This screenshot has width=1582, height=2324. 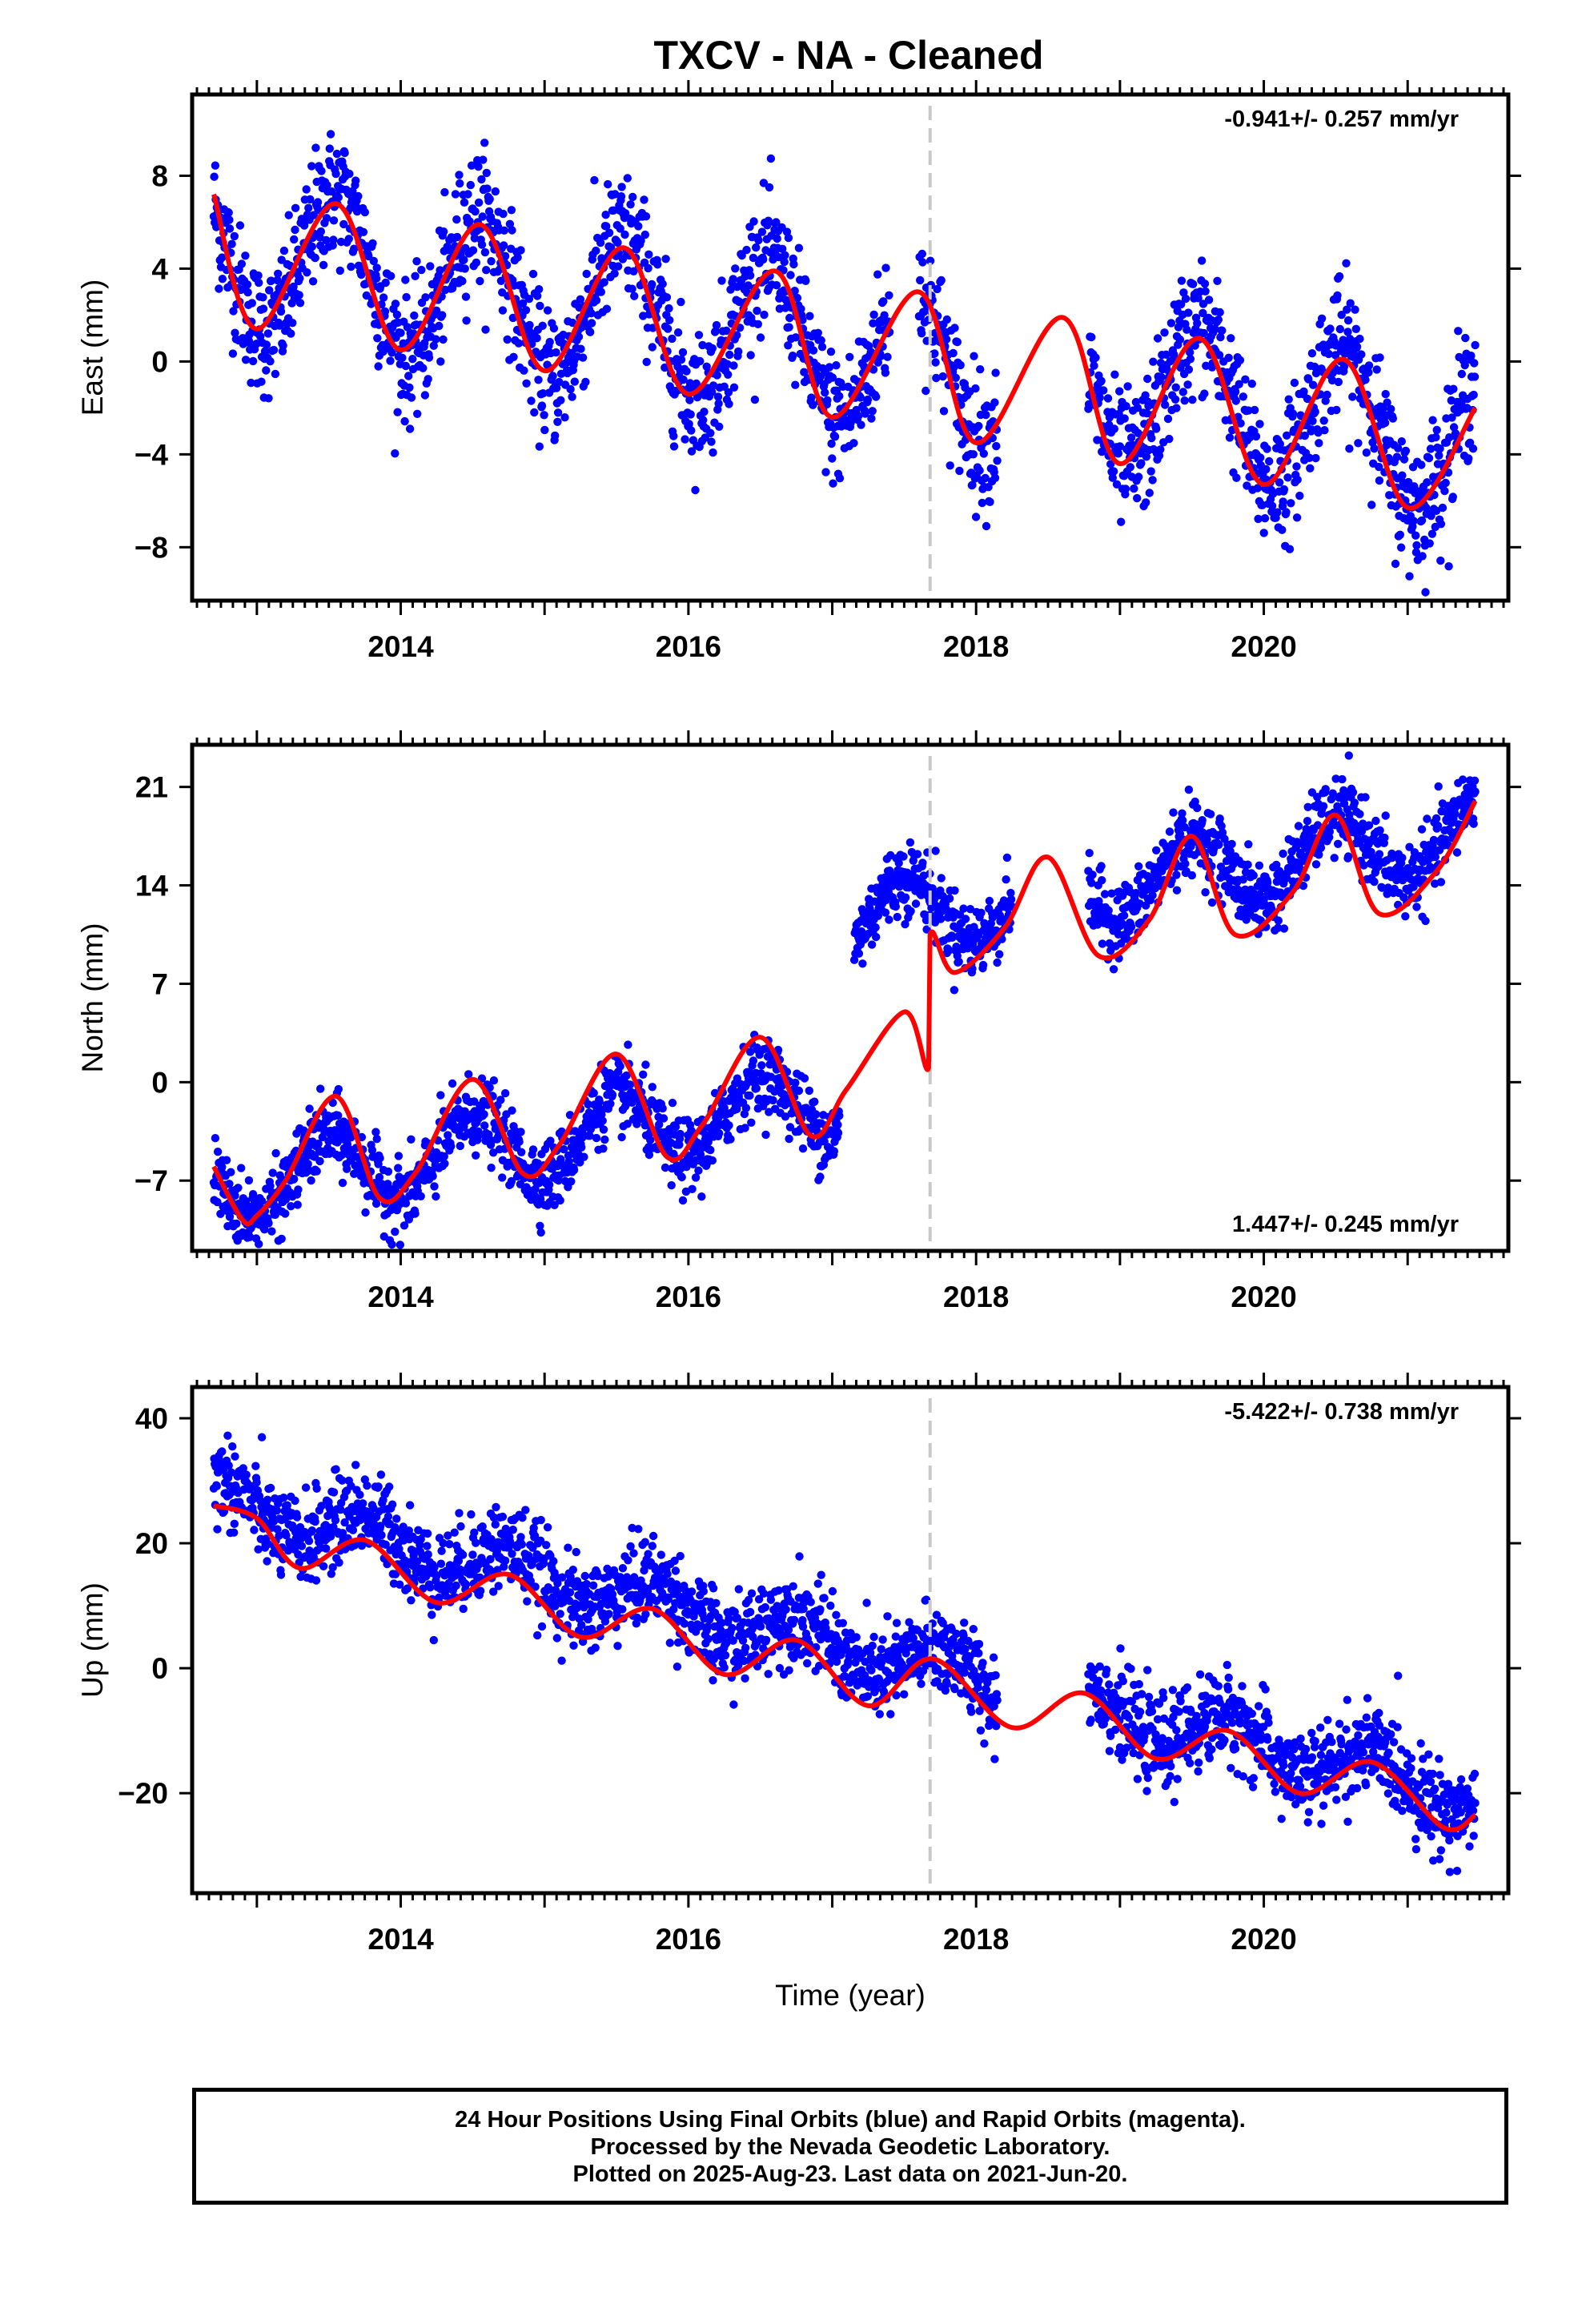 I want to click on x-tick-label: 2020, so click(x=1263, y=646).